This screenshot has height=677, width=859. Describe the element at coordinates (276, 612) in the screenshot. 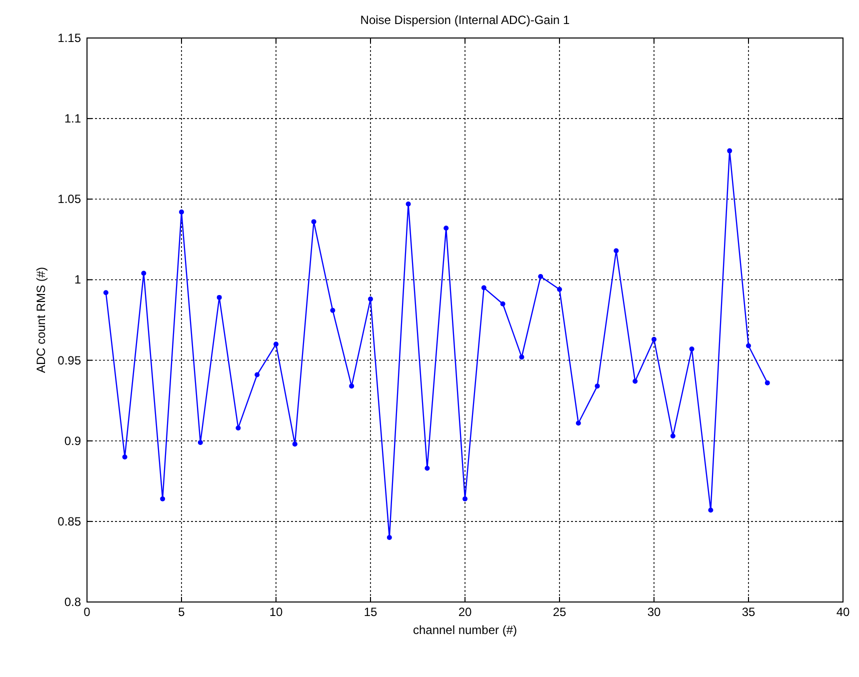

I see `x-tick-label: 10` at that location.